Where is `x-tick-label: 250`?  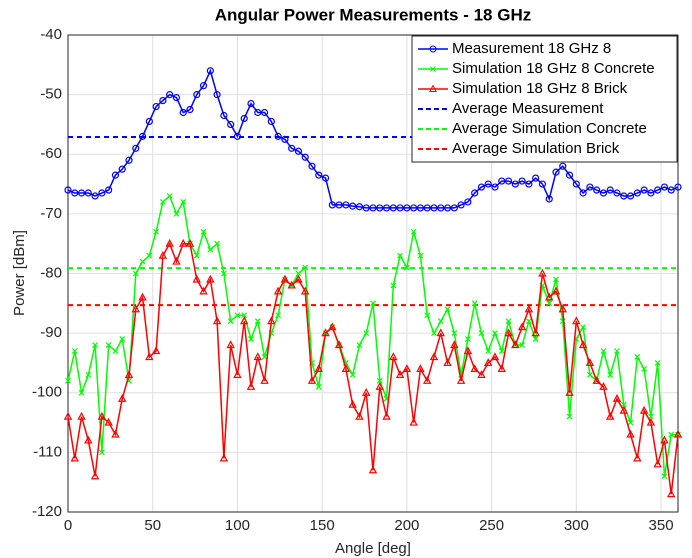
x-tick-label: 250 is located at coordinates (491, 525).